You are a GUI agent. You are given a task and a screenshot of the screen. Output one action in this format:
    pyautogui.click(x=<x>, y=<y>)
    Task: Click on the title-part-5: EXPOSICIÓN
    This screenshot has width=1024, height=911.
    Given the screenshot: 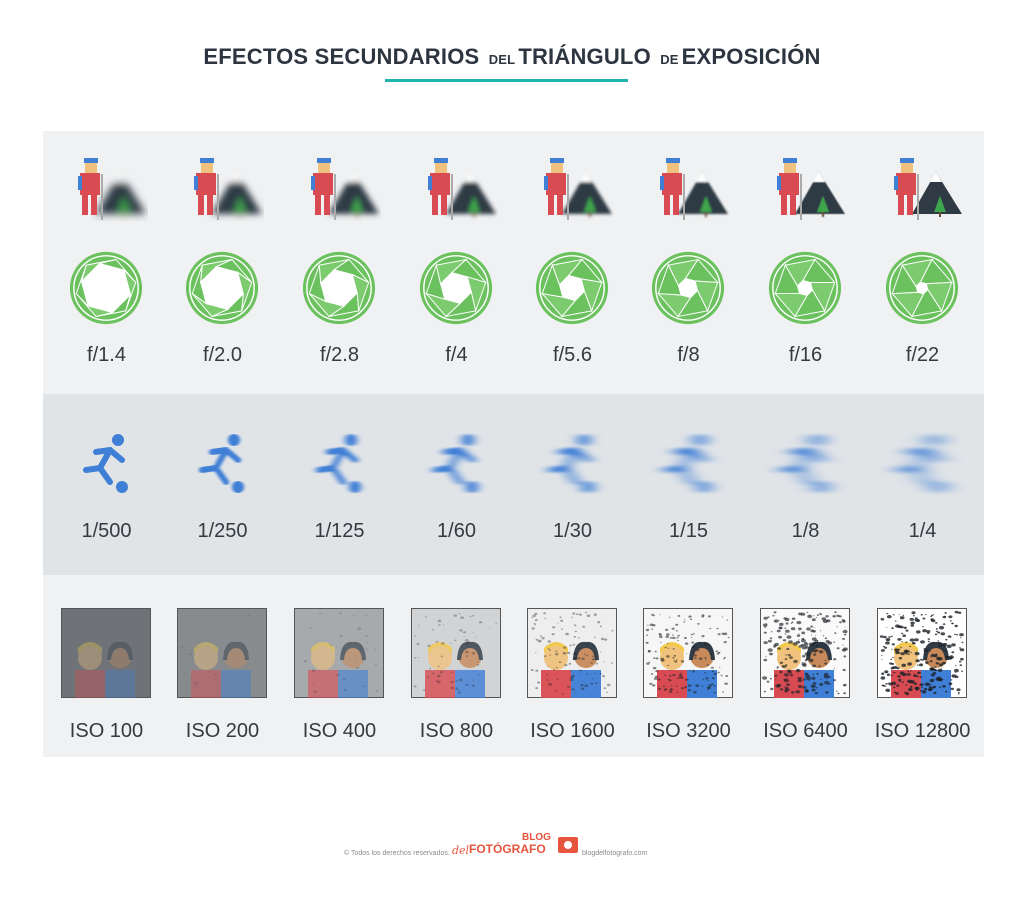 What is the action you would take?
    pyautogui.click(x=751, y=56)
    